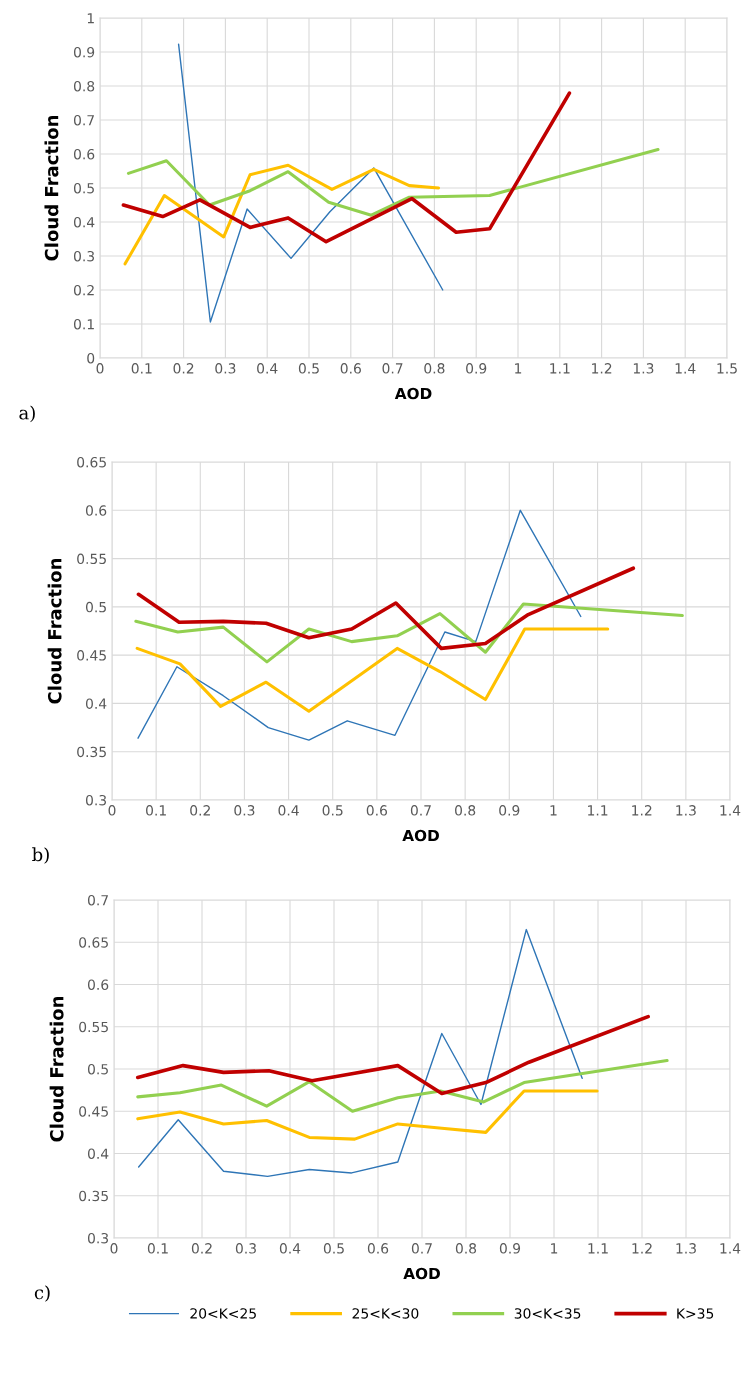 This screenshot has height=1376, width=754. I want to click on text: b), so click(40, 855).